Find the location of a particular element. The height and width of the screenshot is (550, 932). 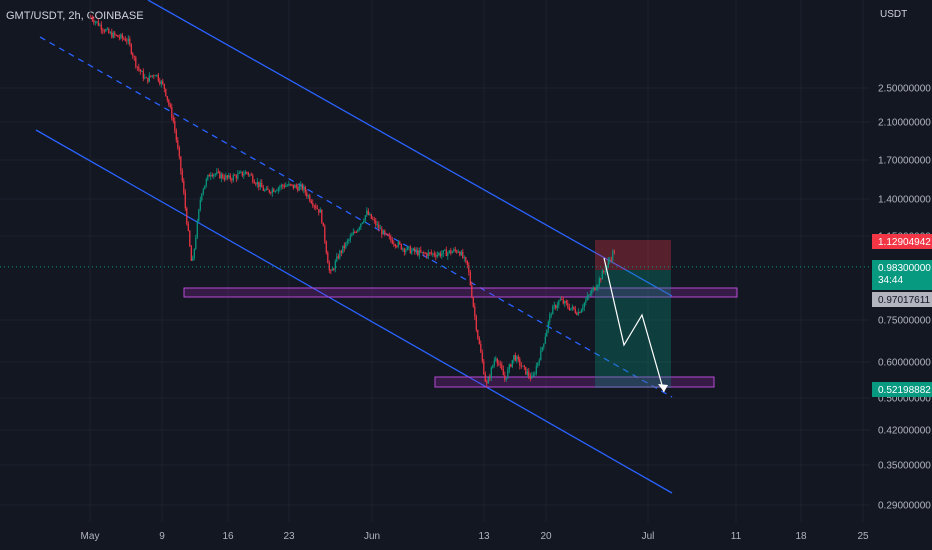

chart-symbol-title: GMT/USDT, 2h, COINBASE is located at coordinates (75, 16).